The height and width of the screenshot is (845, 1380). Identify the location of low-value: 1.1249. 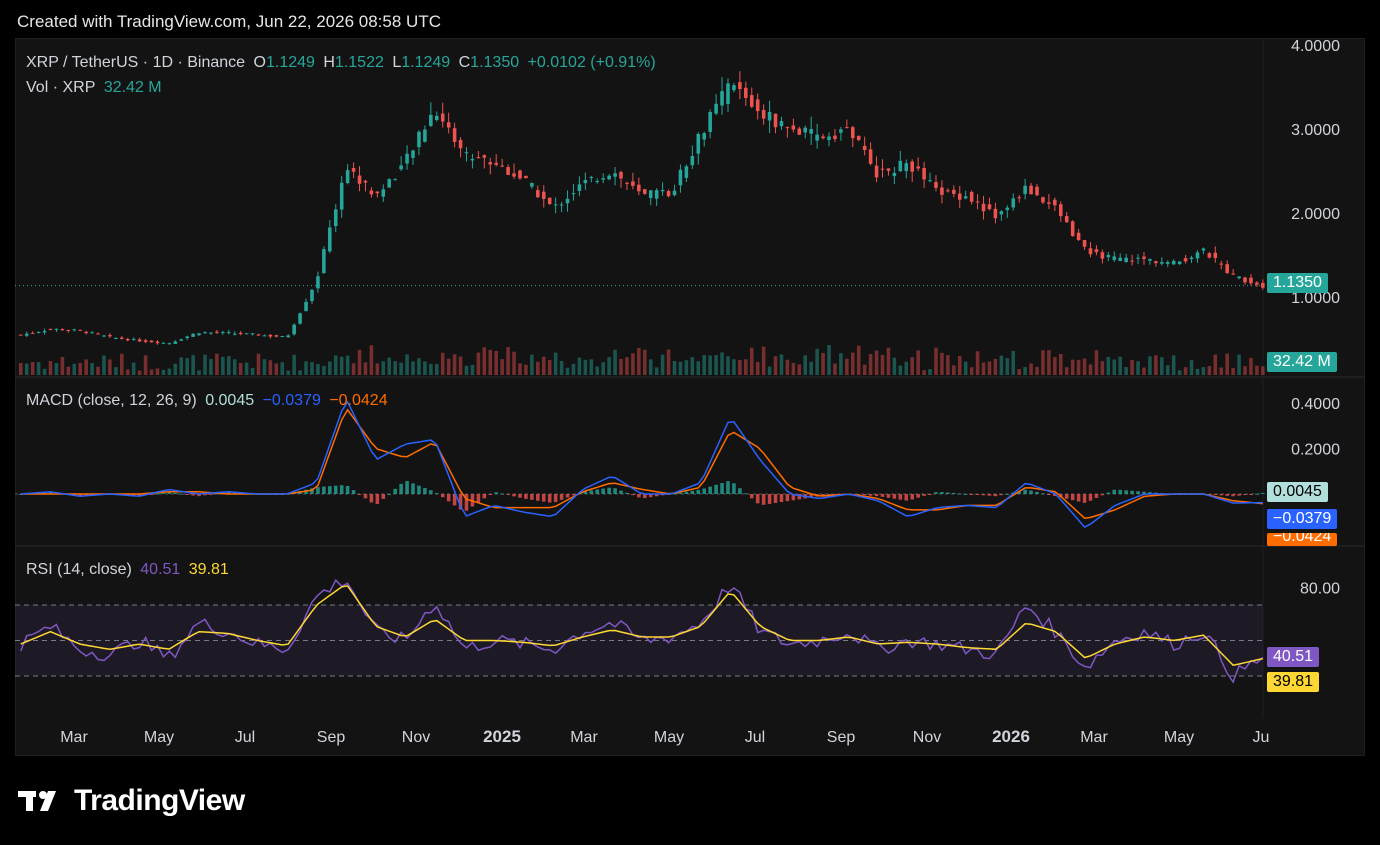
(426, 62).